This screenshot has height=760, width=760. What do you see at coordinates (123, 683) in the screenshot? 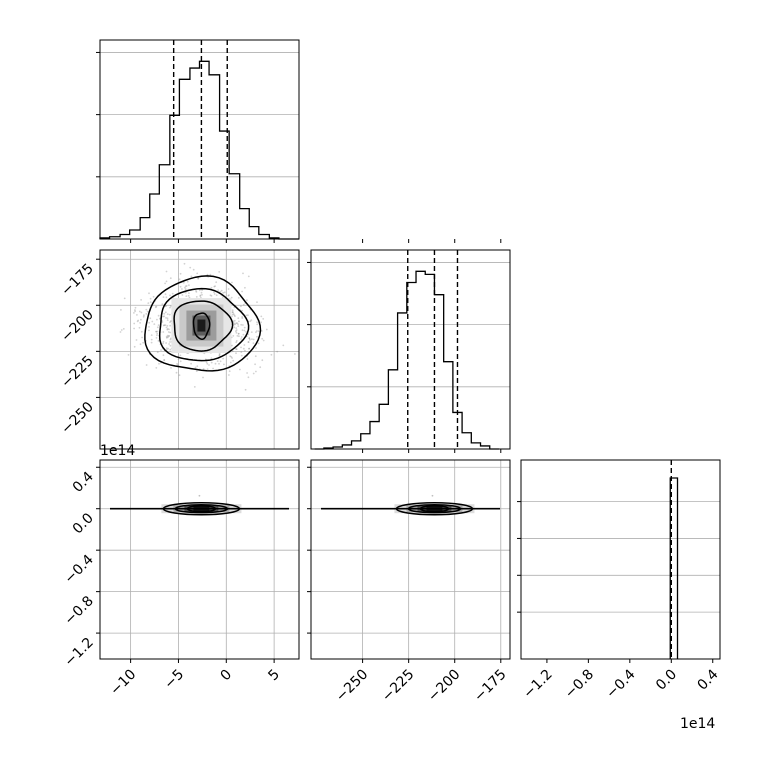
I see `x-tick-label: −10` at bounding box center [123, 683].